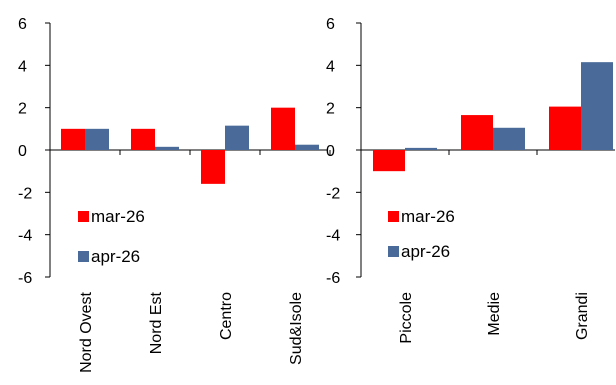 The image size is (616, 385). I want to click on x-category-label: Grandi, so click(582, 316).